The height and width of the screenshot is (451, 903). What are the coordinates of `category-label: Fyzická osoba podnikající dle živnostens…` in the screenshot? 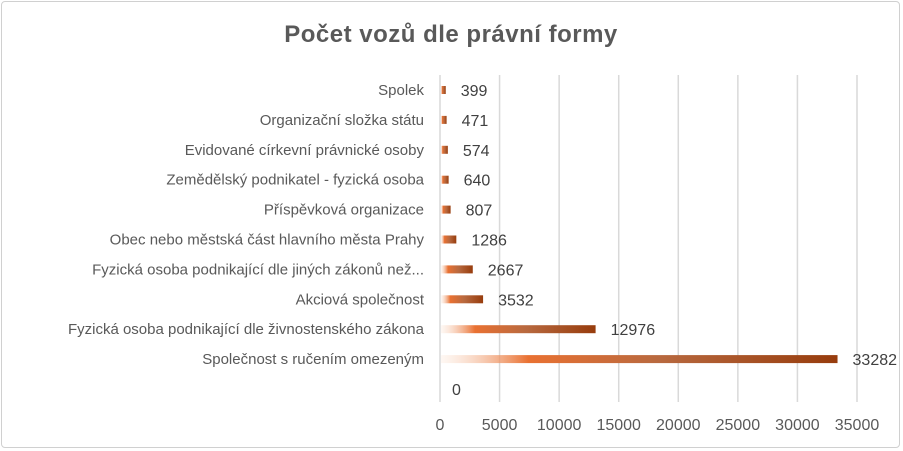 It's located at (246, 329).